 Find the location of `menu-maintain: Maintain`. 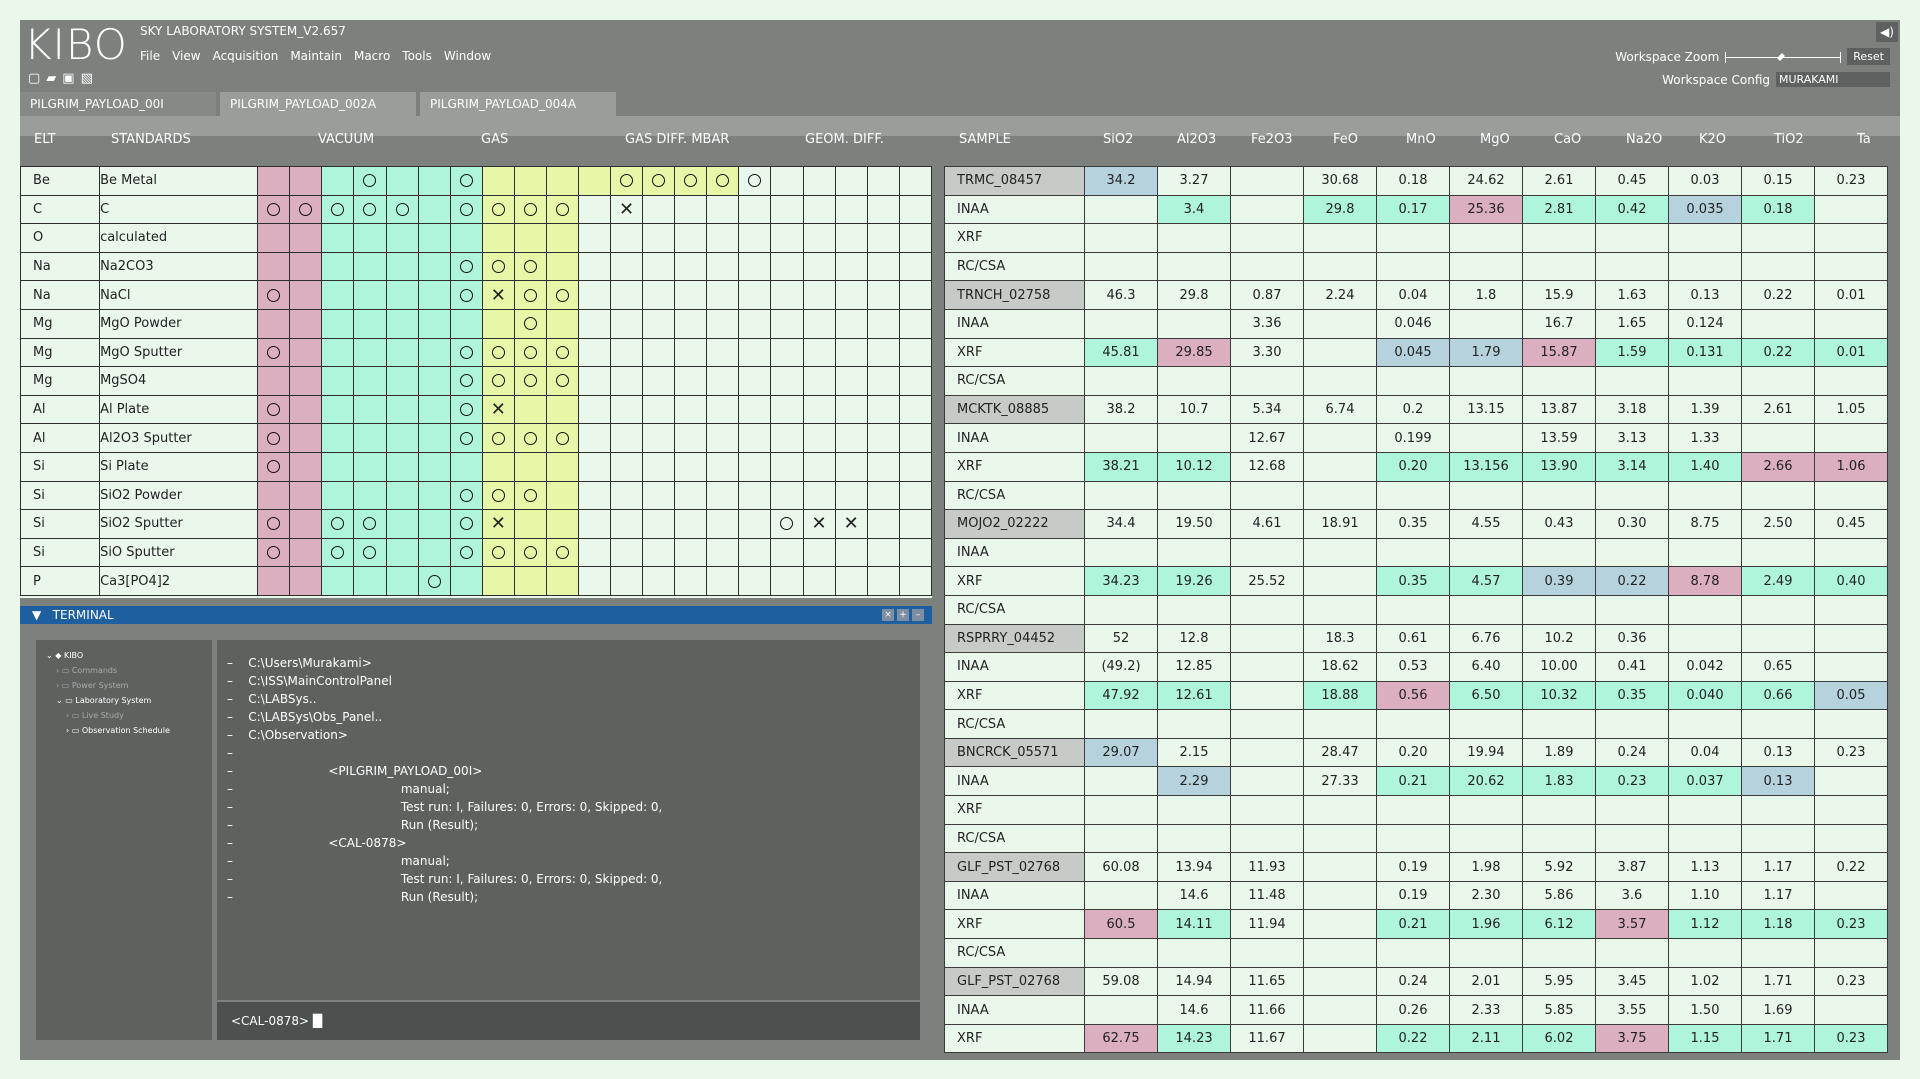

menu-maintain: Maintain is located at coordinates (316, 56).